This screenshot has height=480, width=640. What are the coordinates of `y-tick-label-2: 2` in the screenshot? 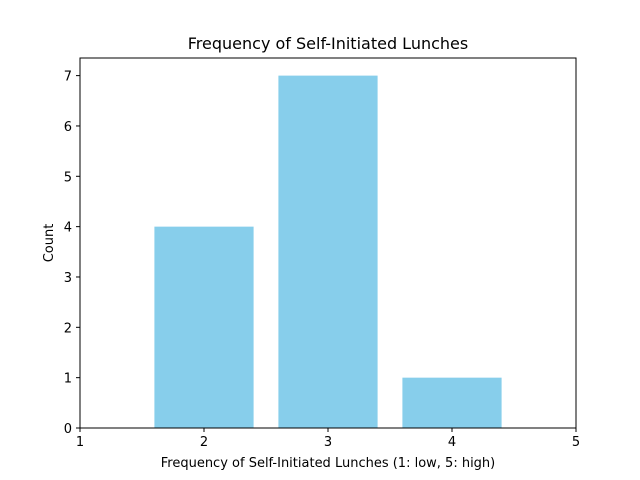 It's located at (68, 328).